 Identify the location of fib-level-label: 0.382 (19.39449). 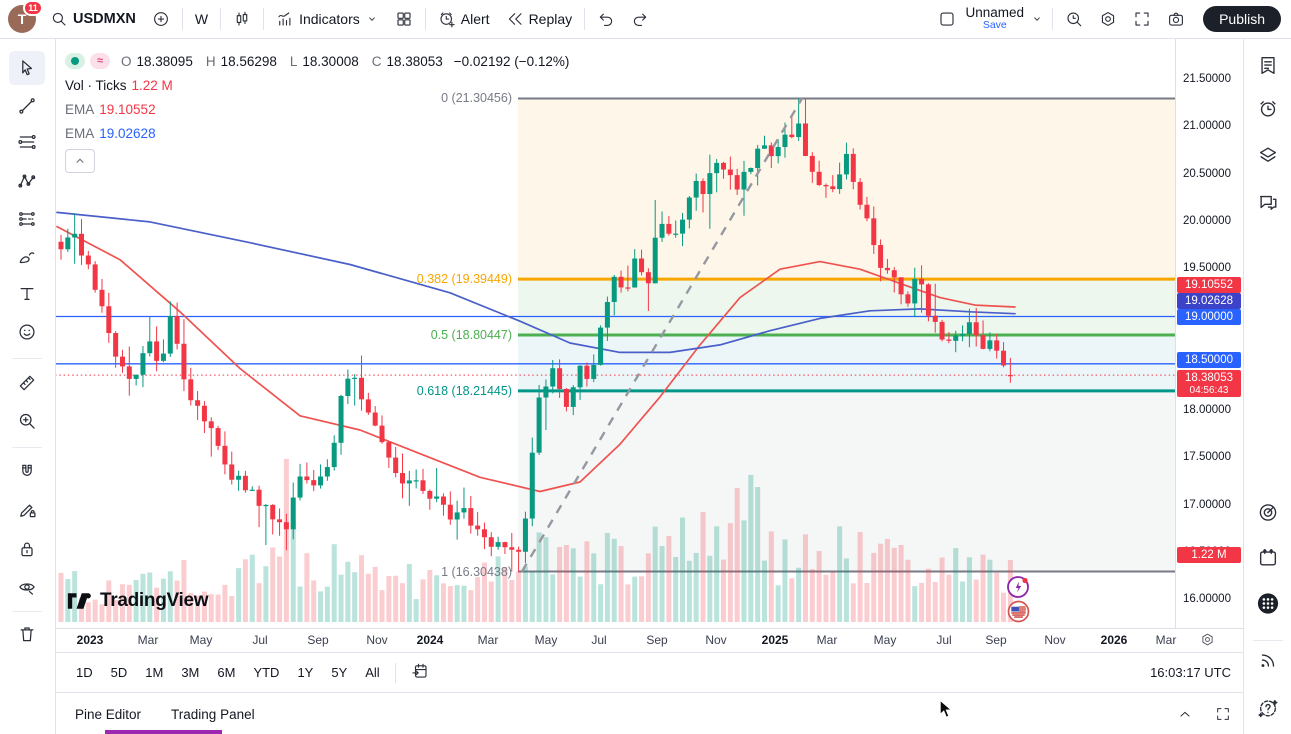
(464, 279).